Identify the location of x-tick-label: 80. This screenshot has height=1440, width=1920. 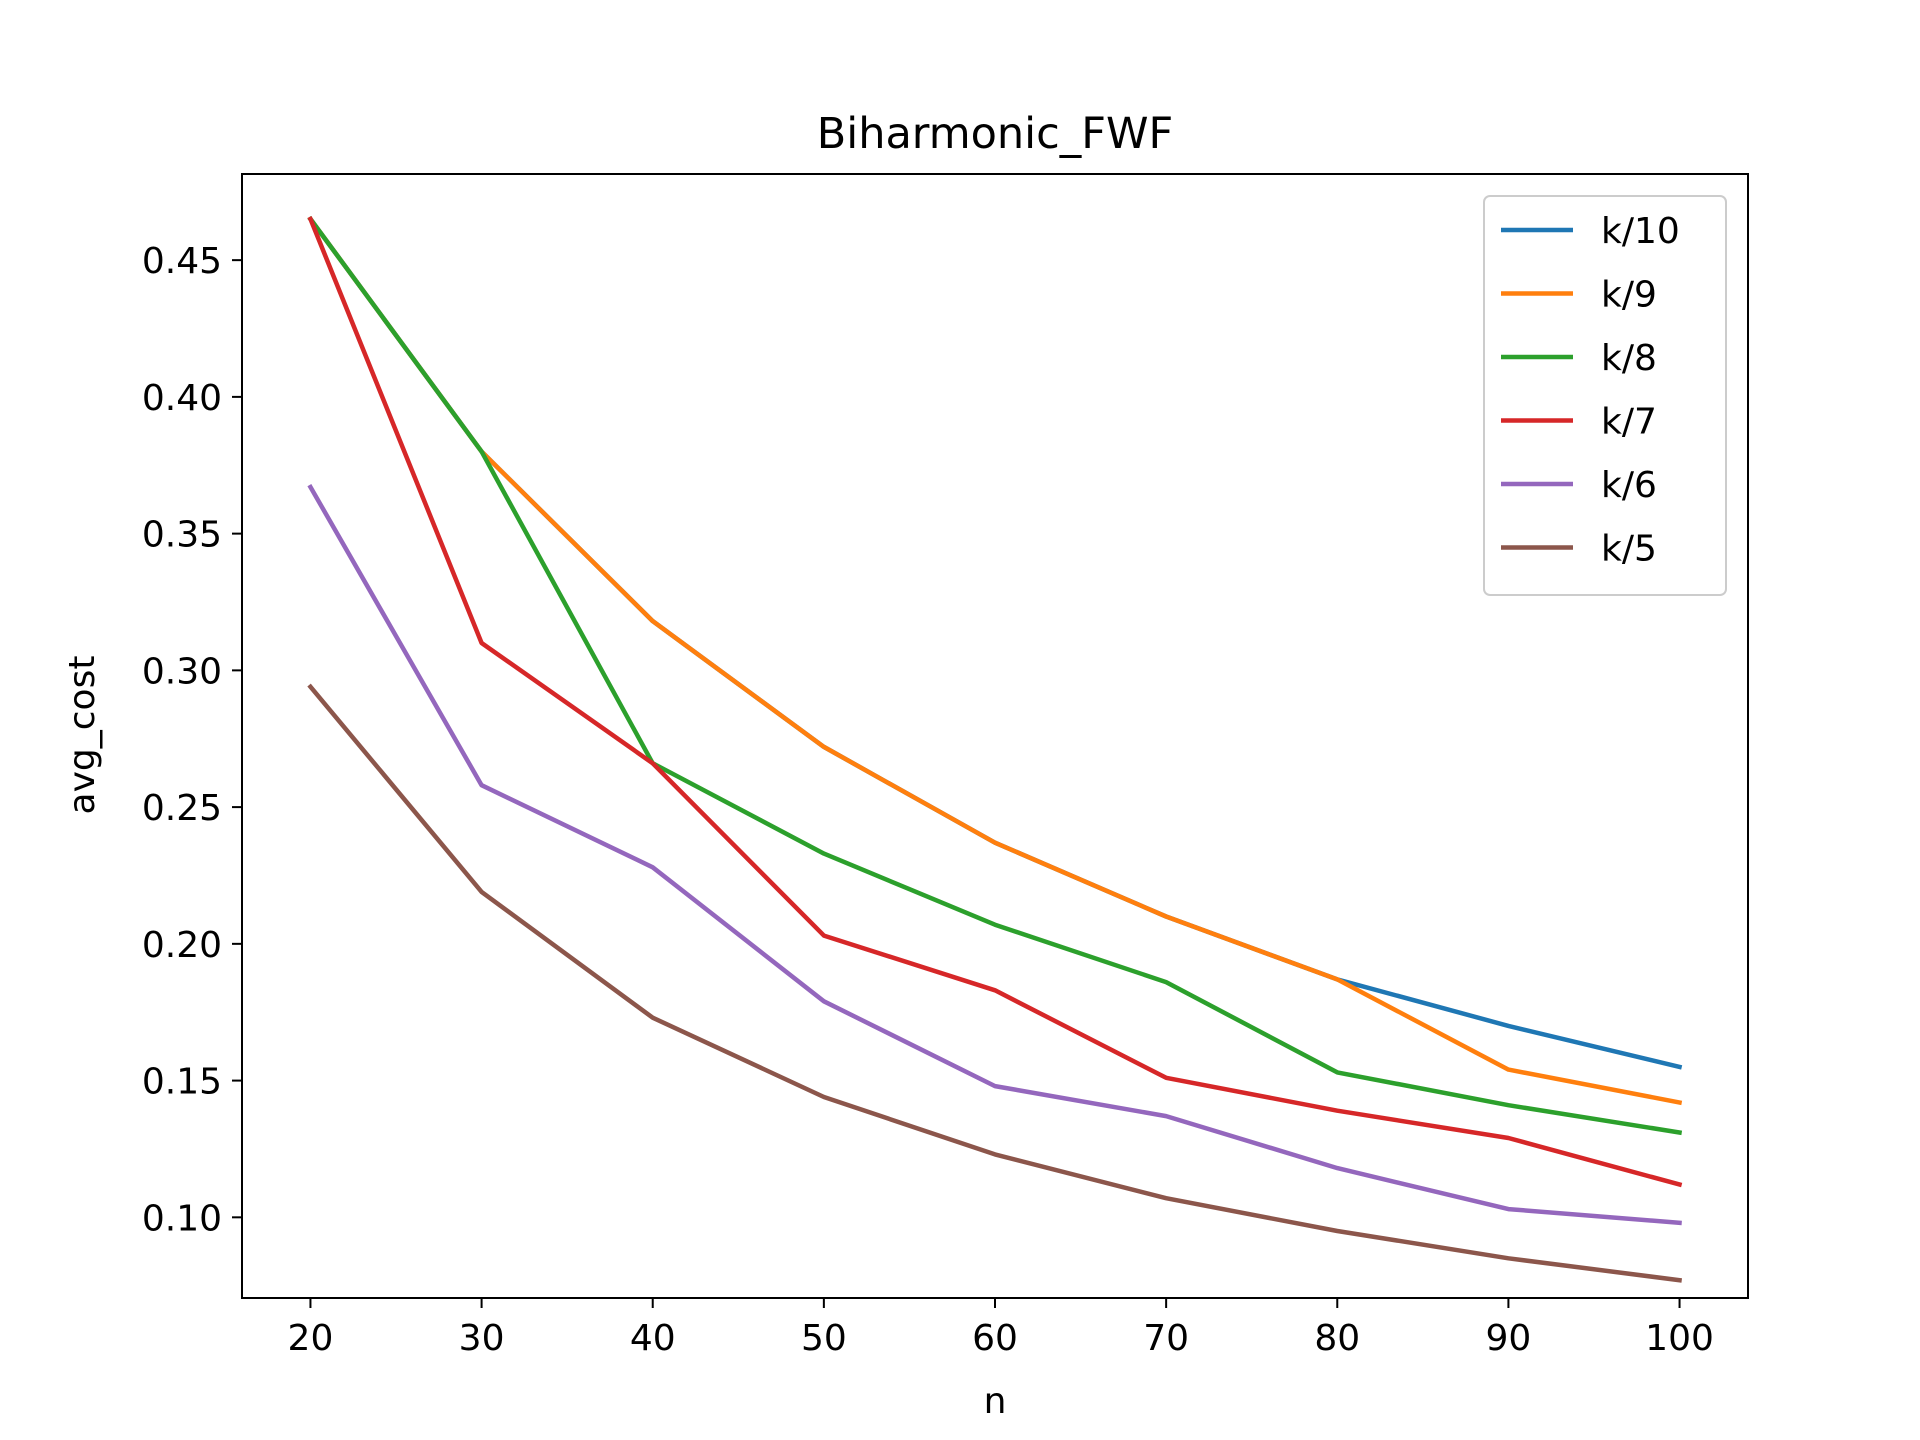
(1337, 1338).